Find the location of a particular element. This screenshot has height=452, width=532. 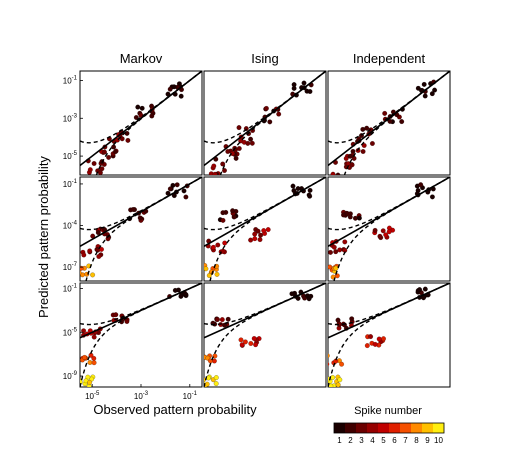

colorbar-tick-label: 4 is located at coordinates (372, 440).